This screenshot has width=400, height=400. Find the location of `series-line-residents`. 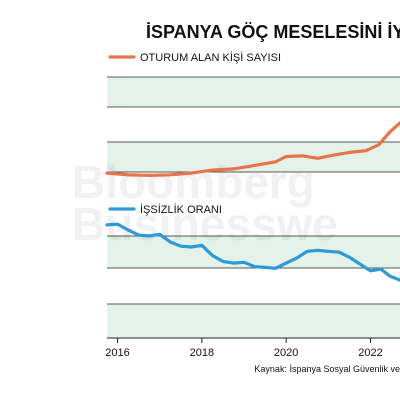

series-line-residents is located at coordinates (252, 149).